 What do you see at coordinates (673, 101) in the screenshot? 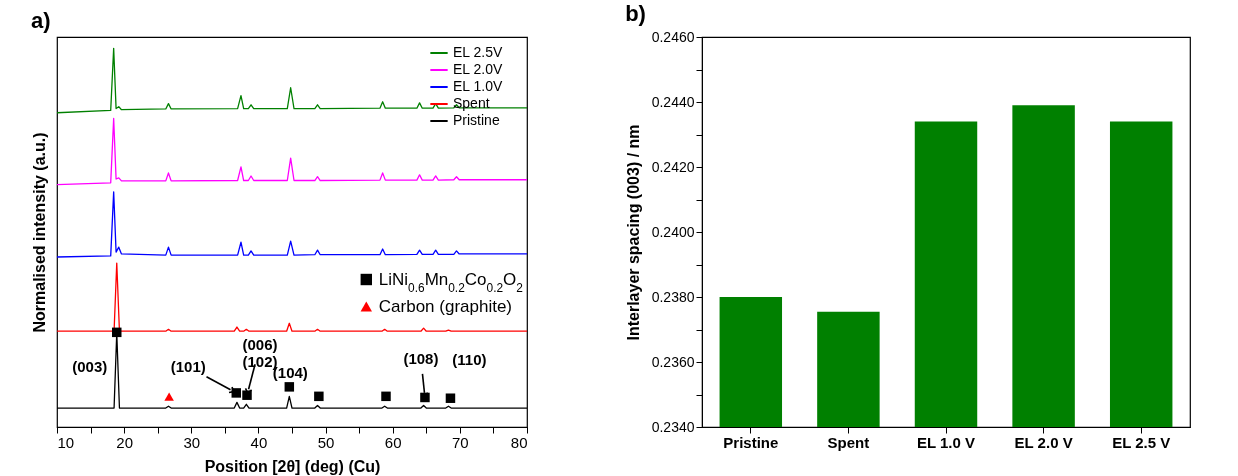
I see `y-tick-label: 0.2440` at bounding box center [673, 101].